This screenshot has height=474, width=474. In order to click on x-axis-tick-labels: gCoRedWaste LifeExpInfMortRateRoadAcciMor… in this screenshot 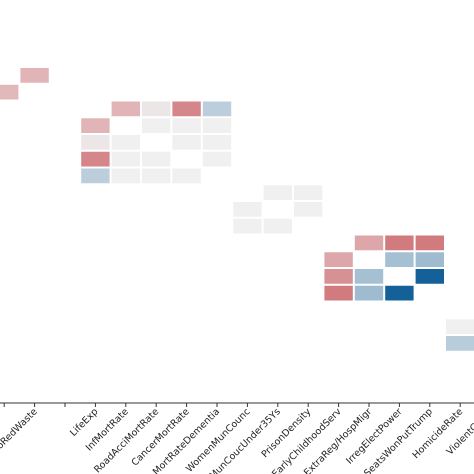, I will do `click(237, 440)`.